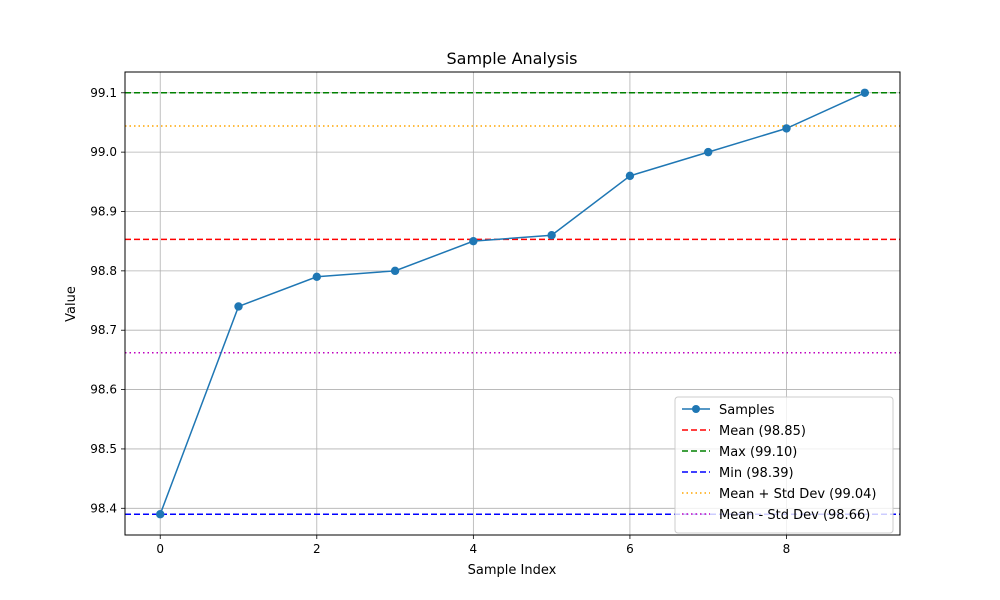 The height and width of the screenshot is (600, 1000). I want to click on x-tick-label: 0, so click(160, 549).